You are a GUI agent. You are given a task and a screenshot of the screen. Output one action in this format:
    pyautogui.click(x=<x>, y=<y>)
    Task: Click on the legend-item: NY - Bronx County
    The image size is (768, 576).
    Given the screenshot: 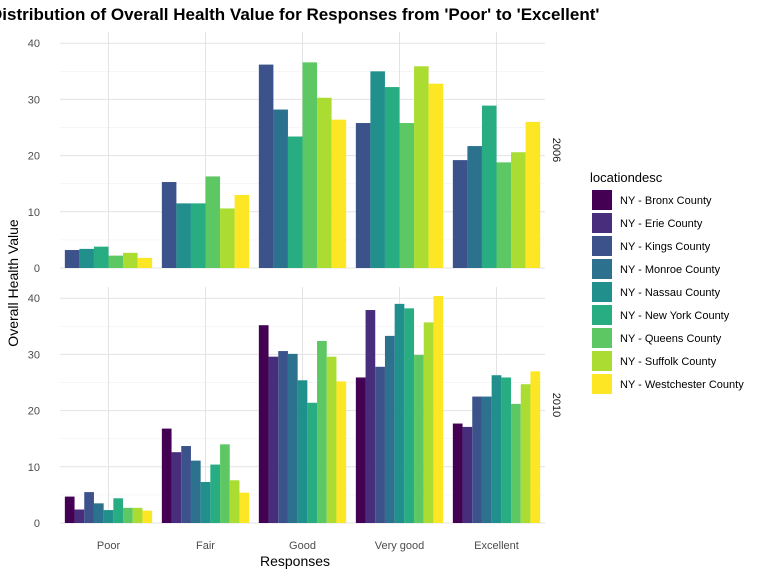 What is the action you would take?
    pyautogui.click(x=652, y=200)
    